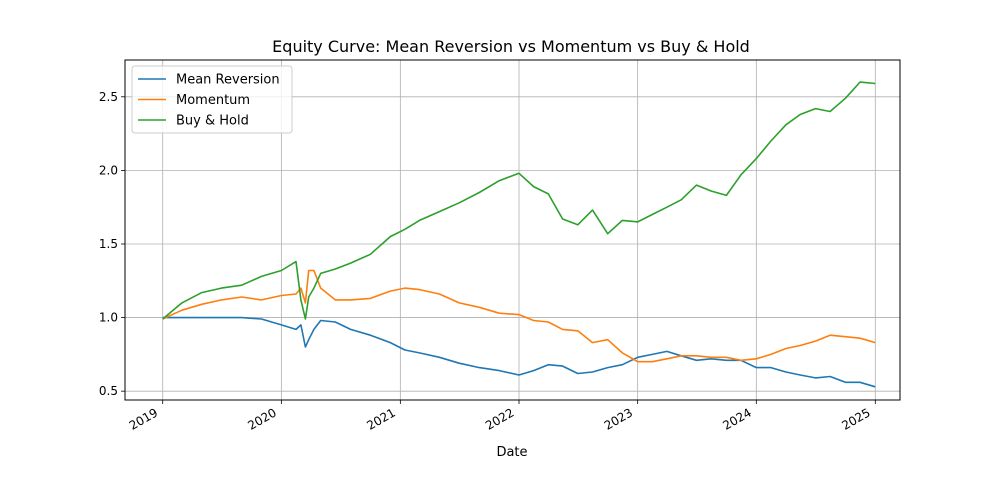 Image resolution: width=1000 pixels, height=504 pixels. I want to click on x-tick-label: 2019, so click(143, 418).